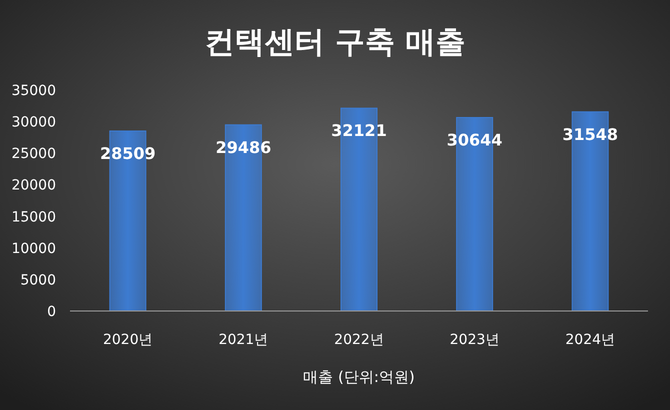  Describe the element at coordinates (359, 377) in the screenshot. I see `x-axis-title: 매출 (단위:억원)` at that location.